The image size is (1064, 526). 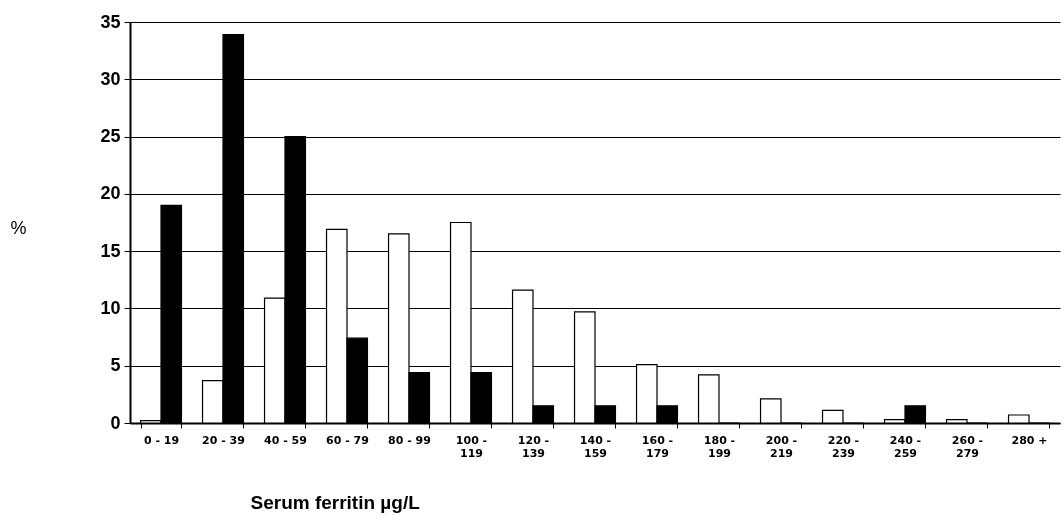 What do you see at coordinates (471, 446) in the screenshot?
I see `x-tick-label: 100 - 119` at bounding box center [471, 446].